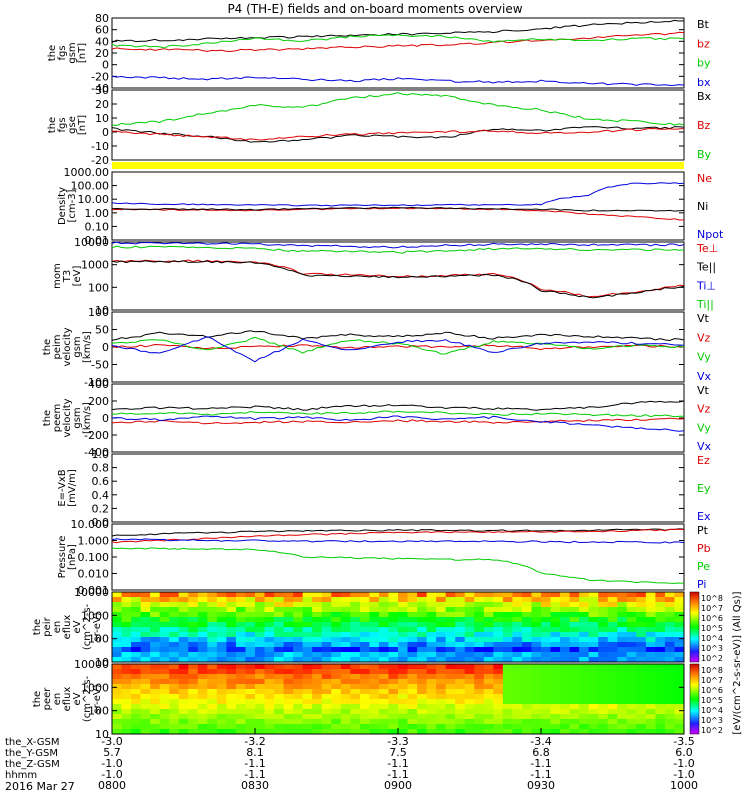  What do you see at coordinates (398, 41) in the screenshot?
I see `series-line-bz` at bounding box center [398, 41].